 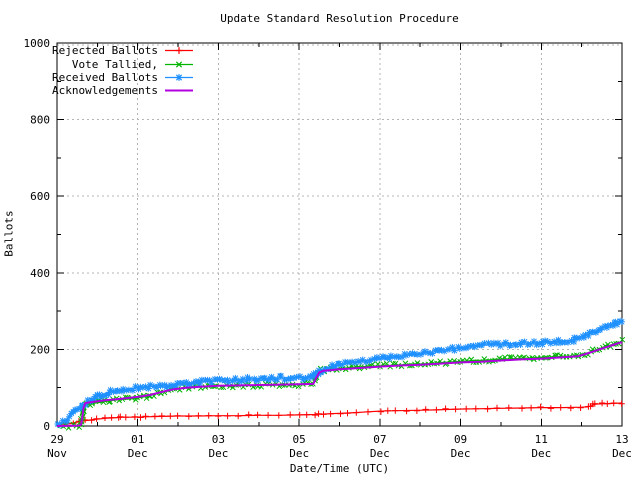 What do you see at coordinates (37, 43) in the screenshot?
I see `y-tick-label: 1000` at bounding box center [37, 43].